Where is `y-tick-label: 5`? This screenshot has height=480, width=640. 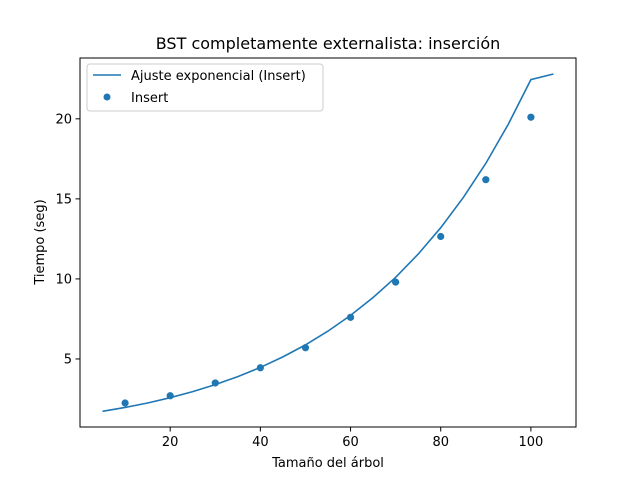 y-tick-label: 5 is located at coordinates (68, 359).